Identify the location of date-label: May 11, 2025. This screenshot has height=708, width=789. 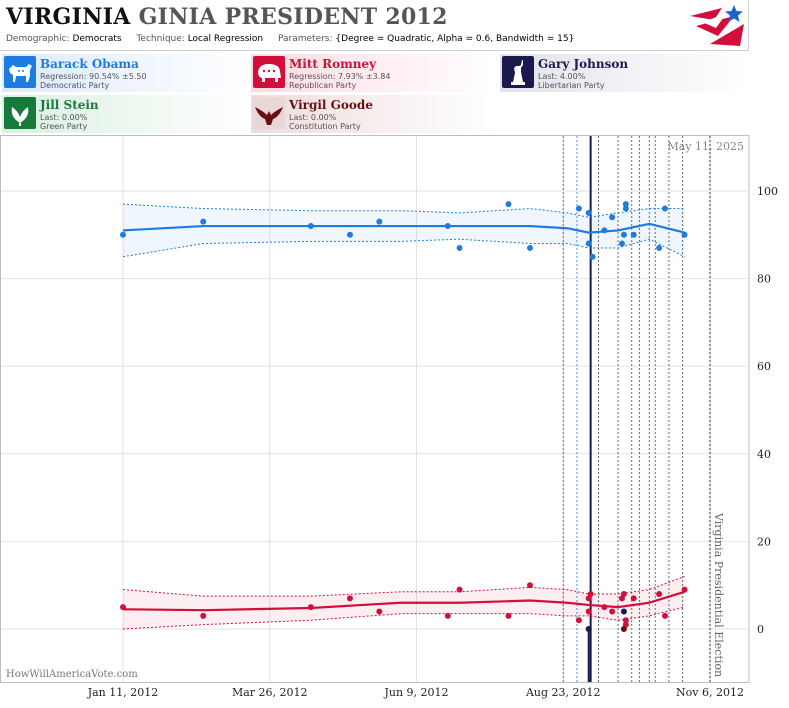
(705, 146).